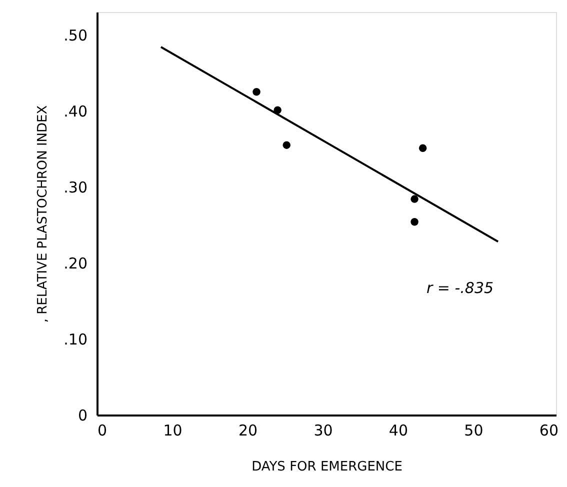  I want to click on x-tick-label: 40, so click(398, 431).